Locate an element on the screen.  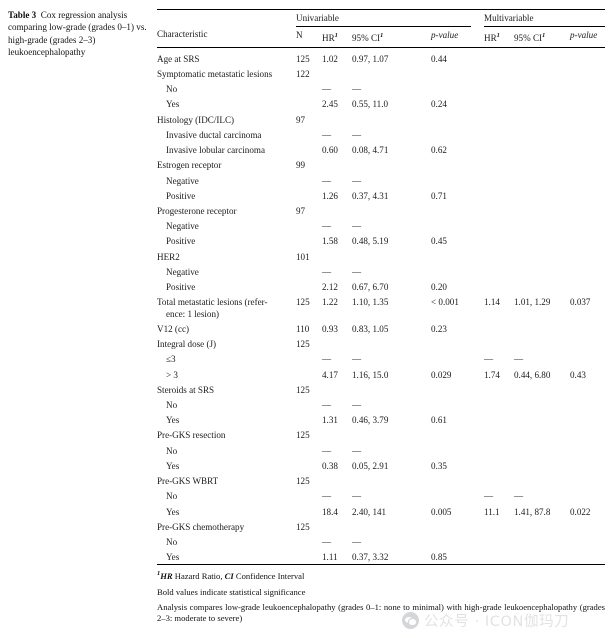
row-multivariable-ci: 1.41, 87.8 is located at coordinates (532, 511).